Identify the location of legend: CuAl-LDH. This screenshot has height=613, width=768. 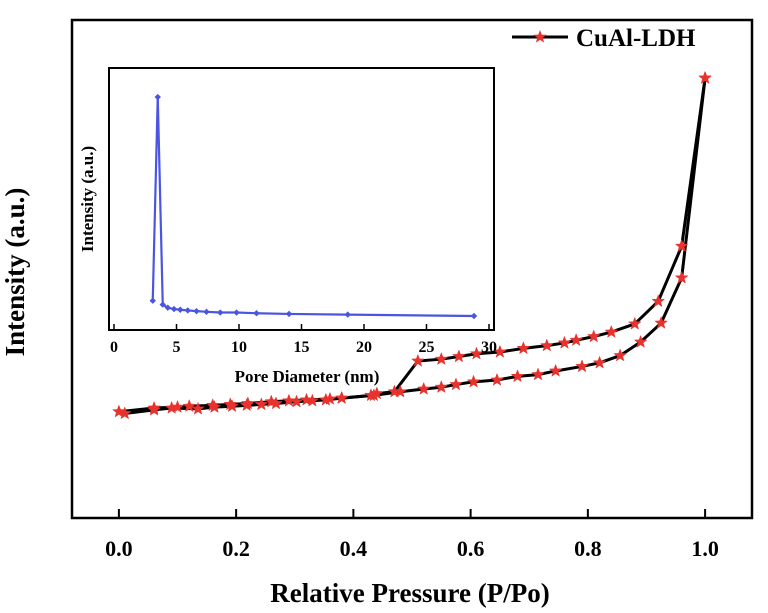
(604, 38).